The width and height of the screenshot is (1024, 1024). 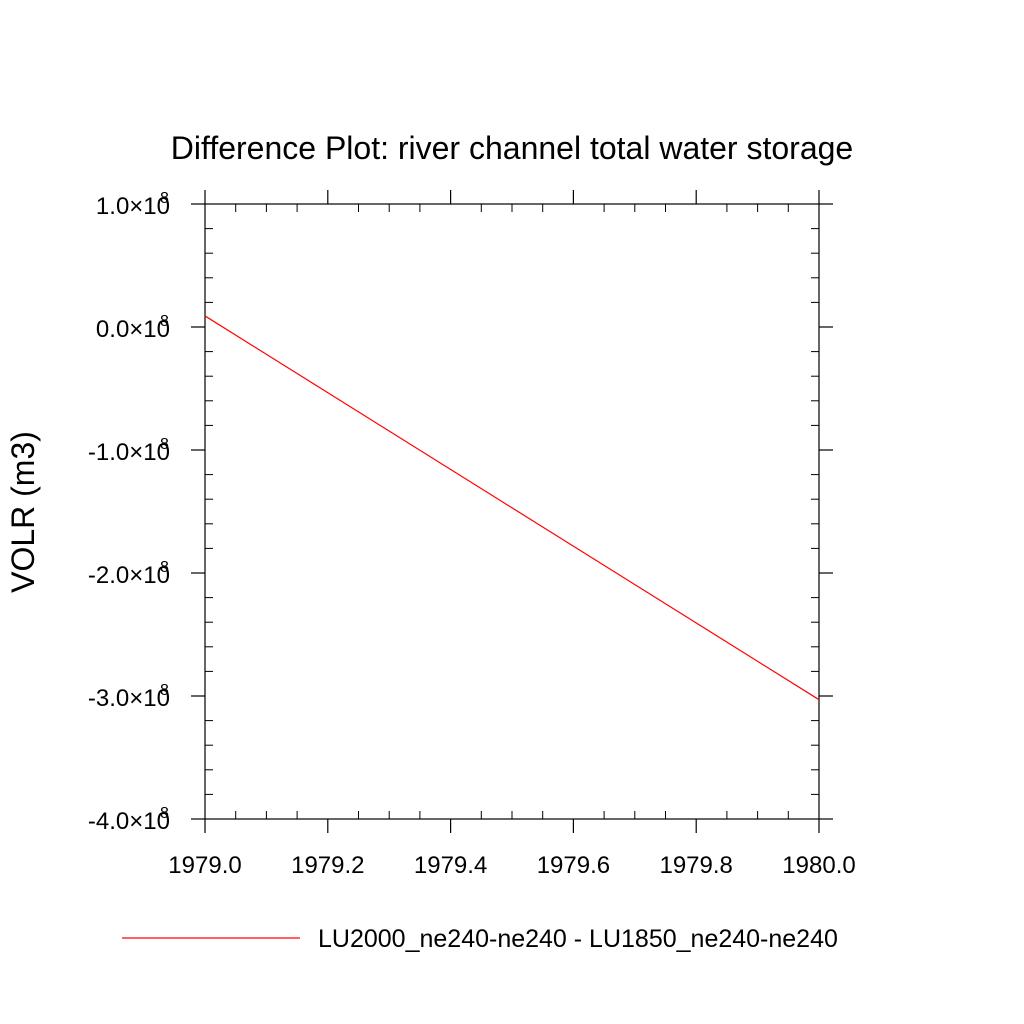 I want to click on x-tick-label: 1979.6, so click(x=573, y=865).